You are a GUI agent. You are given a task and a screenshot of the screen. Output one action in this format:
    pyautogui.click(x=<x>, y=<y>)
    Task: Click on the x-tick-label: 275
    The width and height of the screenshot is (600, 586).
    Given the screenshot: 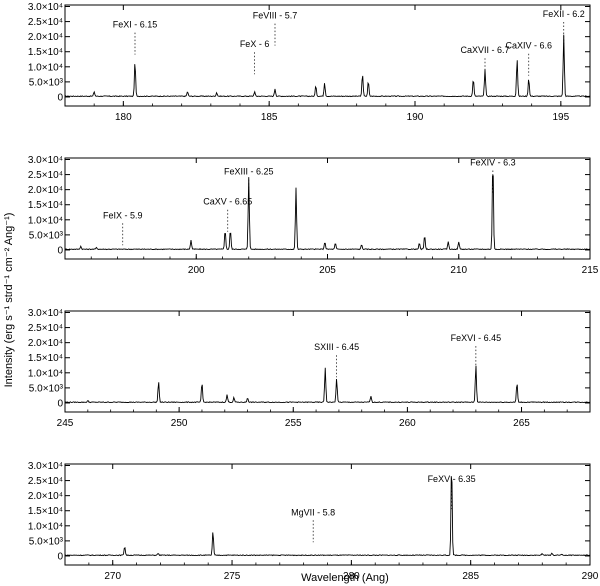 What is the action you would take?
    pyautogui.click(x=232, y=576)
    